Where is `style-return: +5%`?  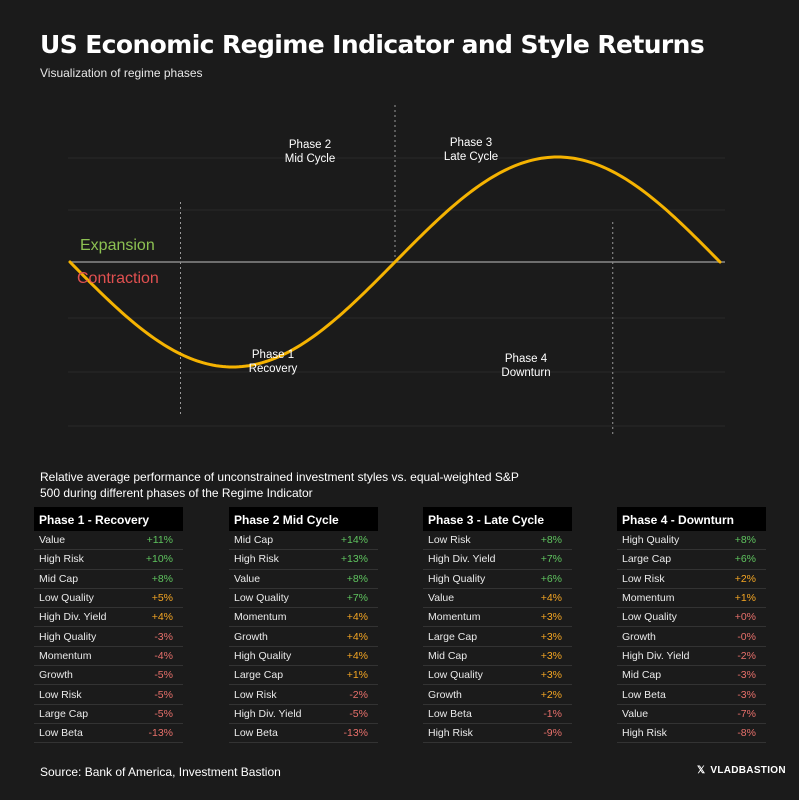 style-return: +5% is located at coordinates (162, 598).